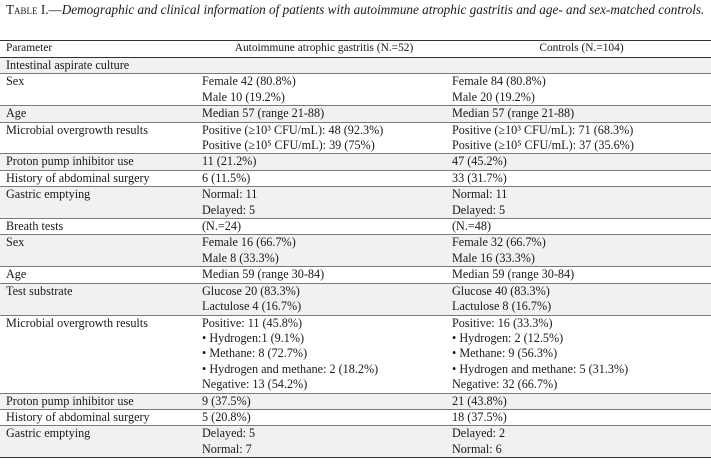  I want to click on aag-value-cell: Glucose 20 (83.3%) Lactulose 4 (16.7%), so click(321, 299).